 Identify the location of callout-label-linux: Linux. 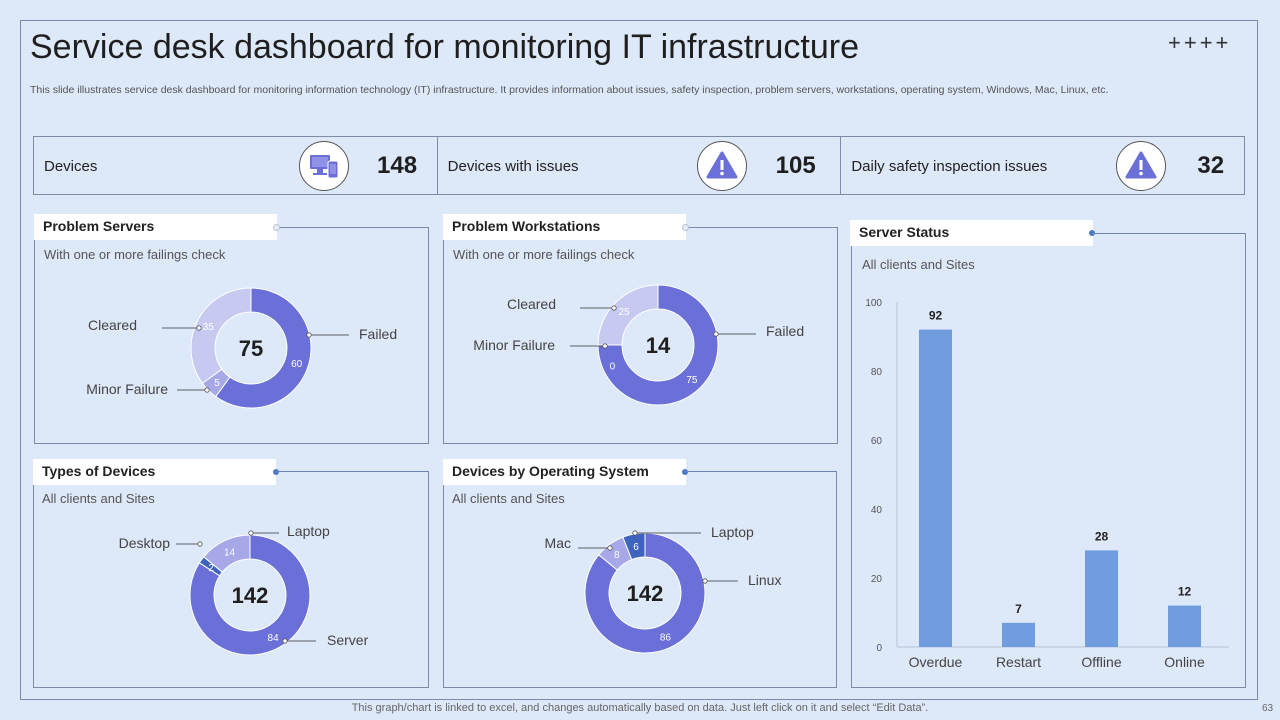
(764, 580).